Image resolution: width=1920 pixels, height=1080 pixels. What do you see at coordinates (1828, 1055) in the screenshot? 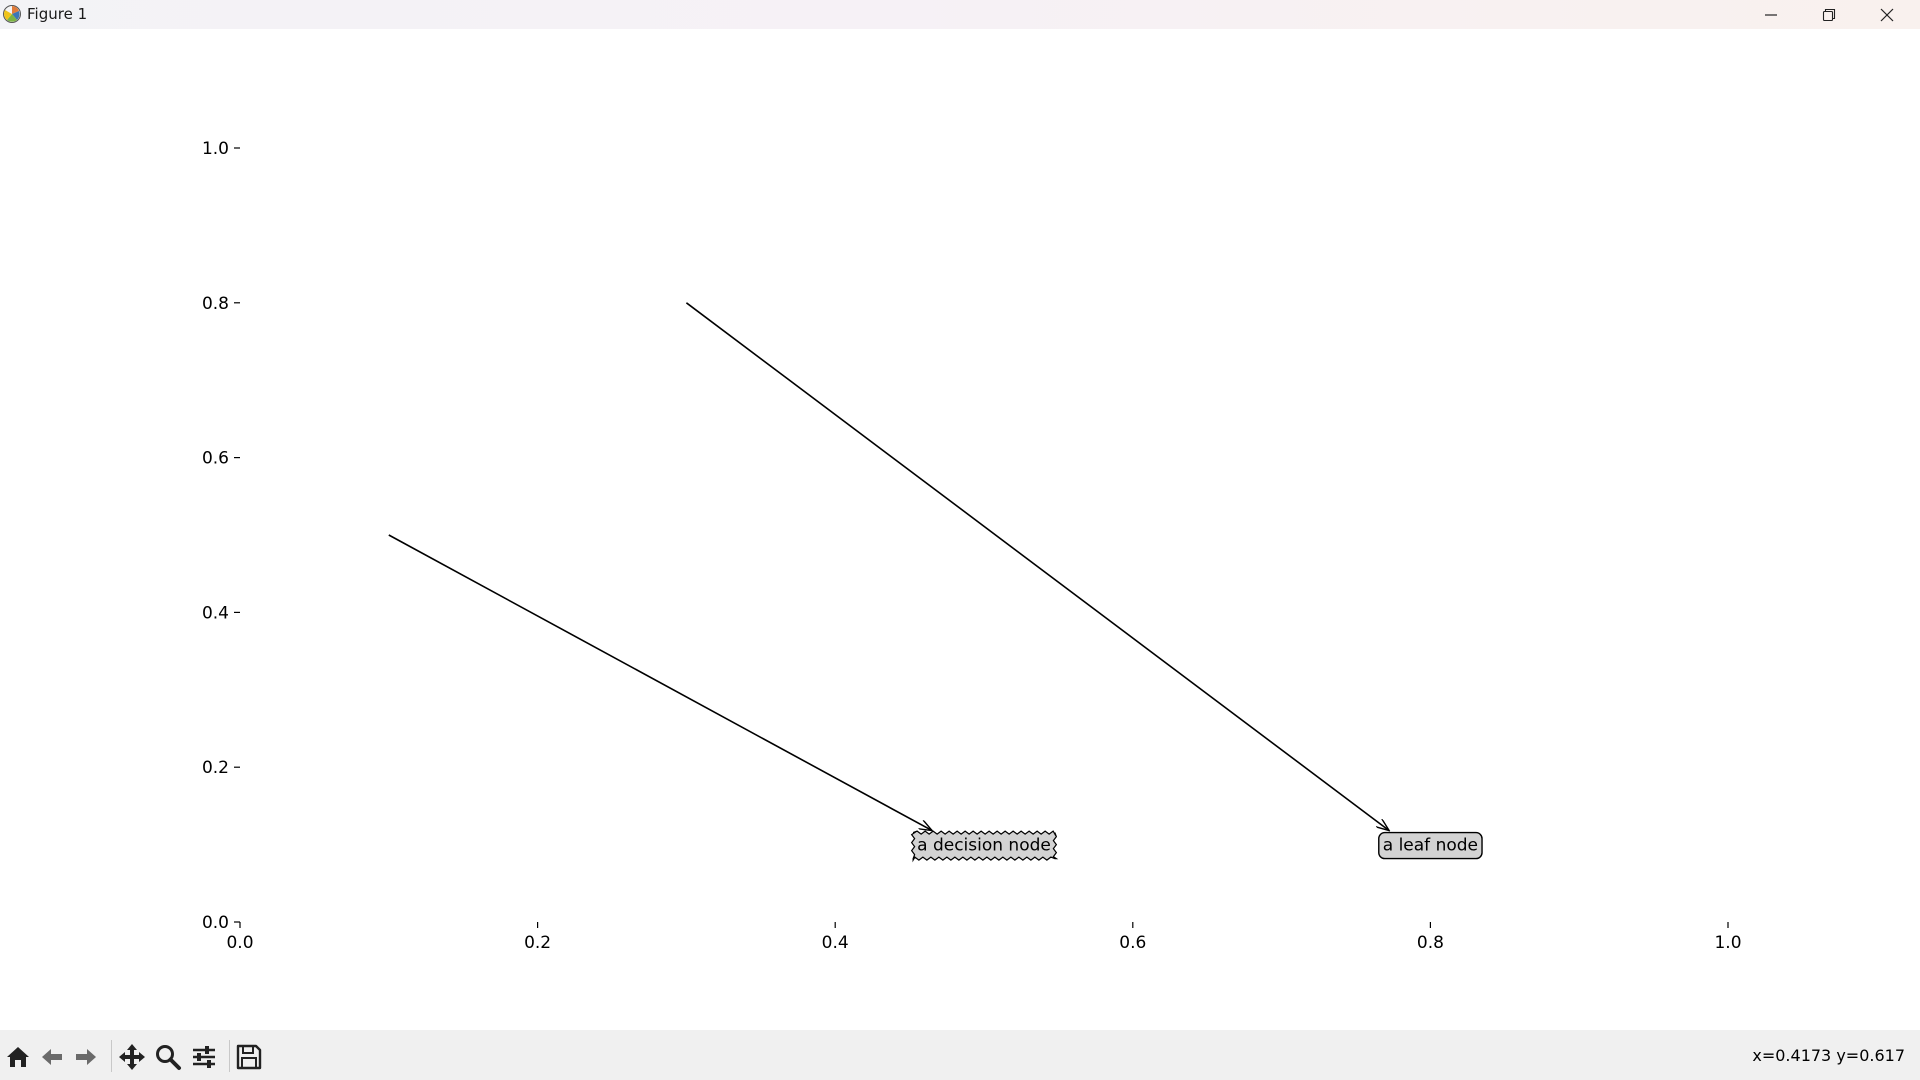
I see `cursor-coordinates: x=0.4173 y=0.617` at bounding box center [1828, 1055].